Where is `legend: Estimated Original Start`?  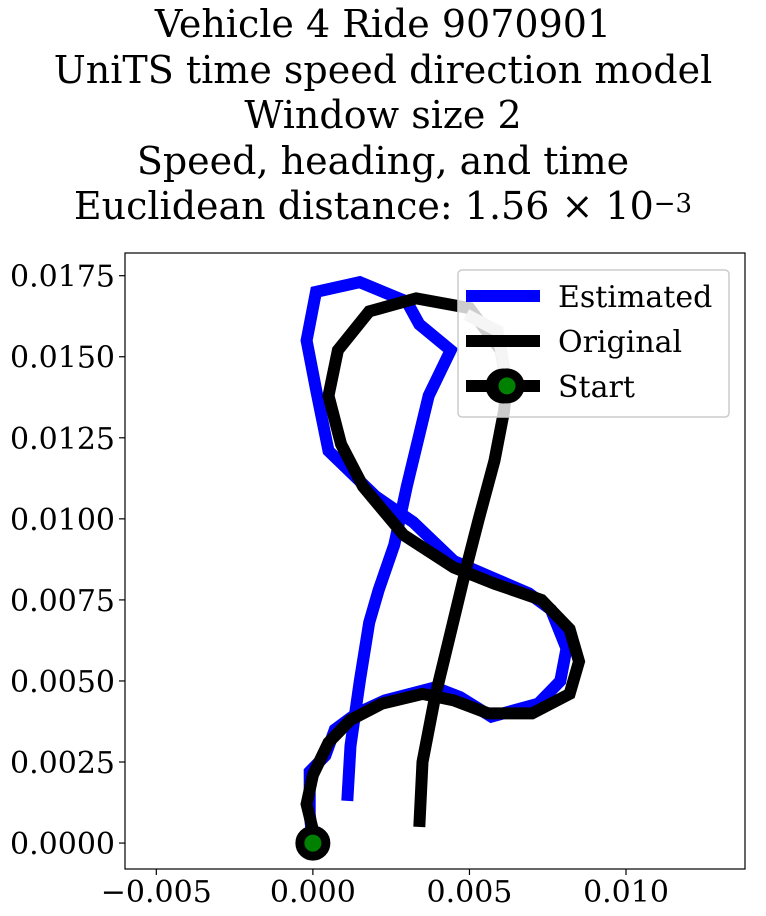 legend: Estimated Original Start is located at coordinates (593, 343).